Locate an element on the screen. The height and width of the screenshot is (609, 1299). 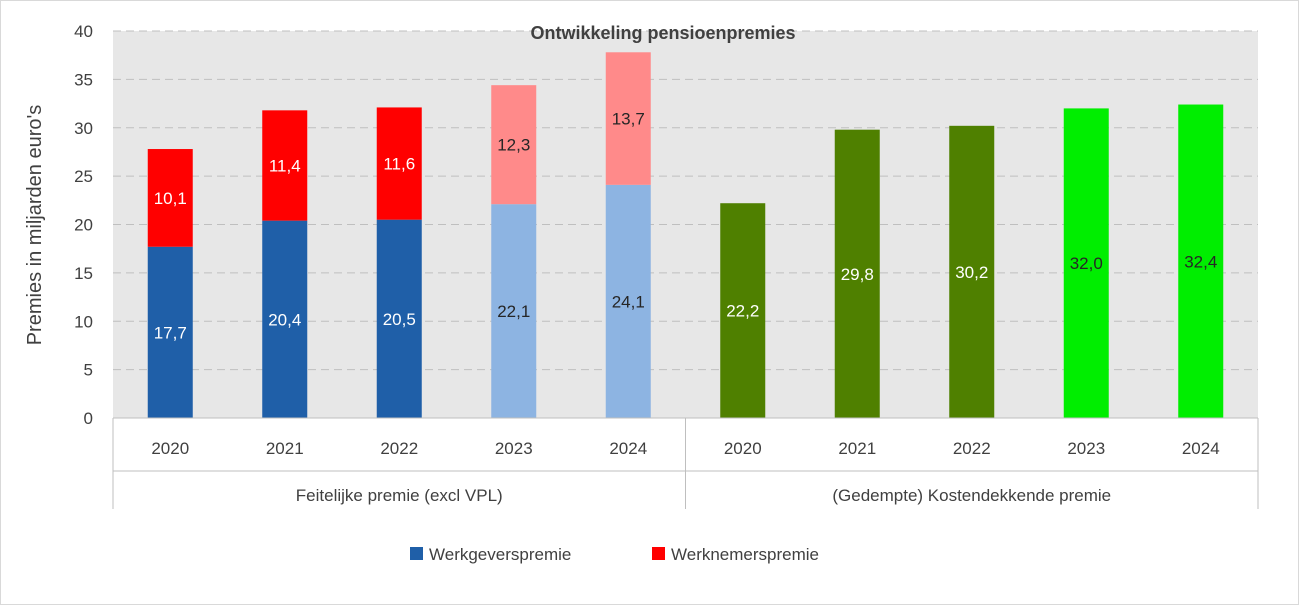
legend-label: Werknemerspremie is located at coordinates (745, 554).